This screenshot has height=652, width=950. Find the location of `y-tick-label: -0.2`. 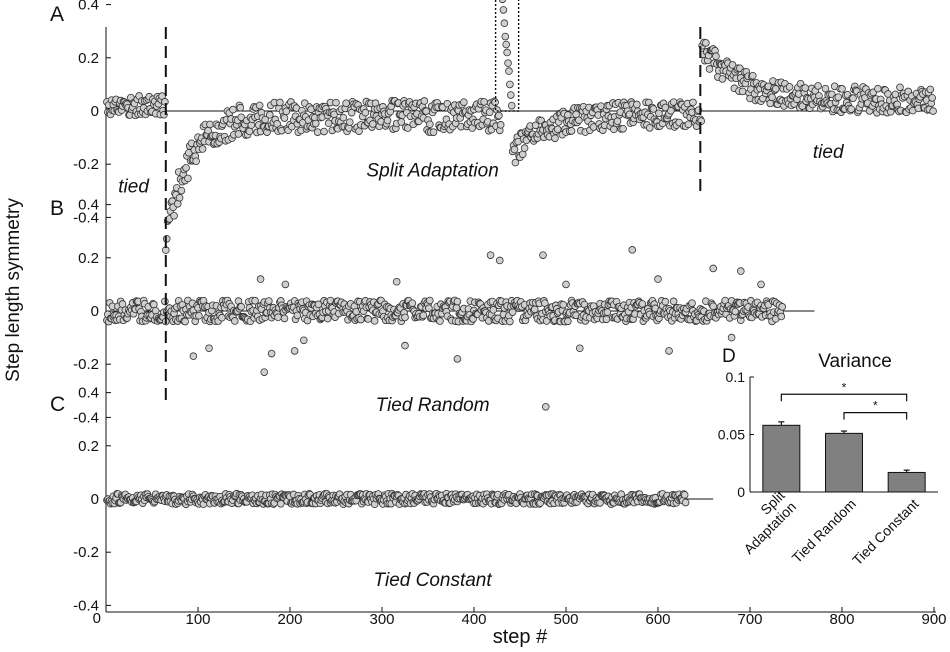

y-tick-label: -0.2 is located at coordinates (86, 164).